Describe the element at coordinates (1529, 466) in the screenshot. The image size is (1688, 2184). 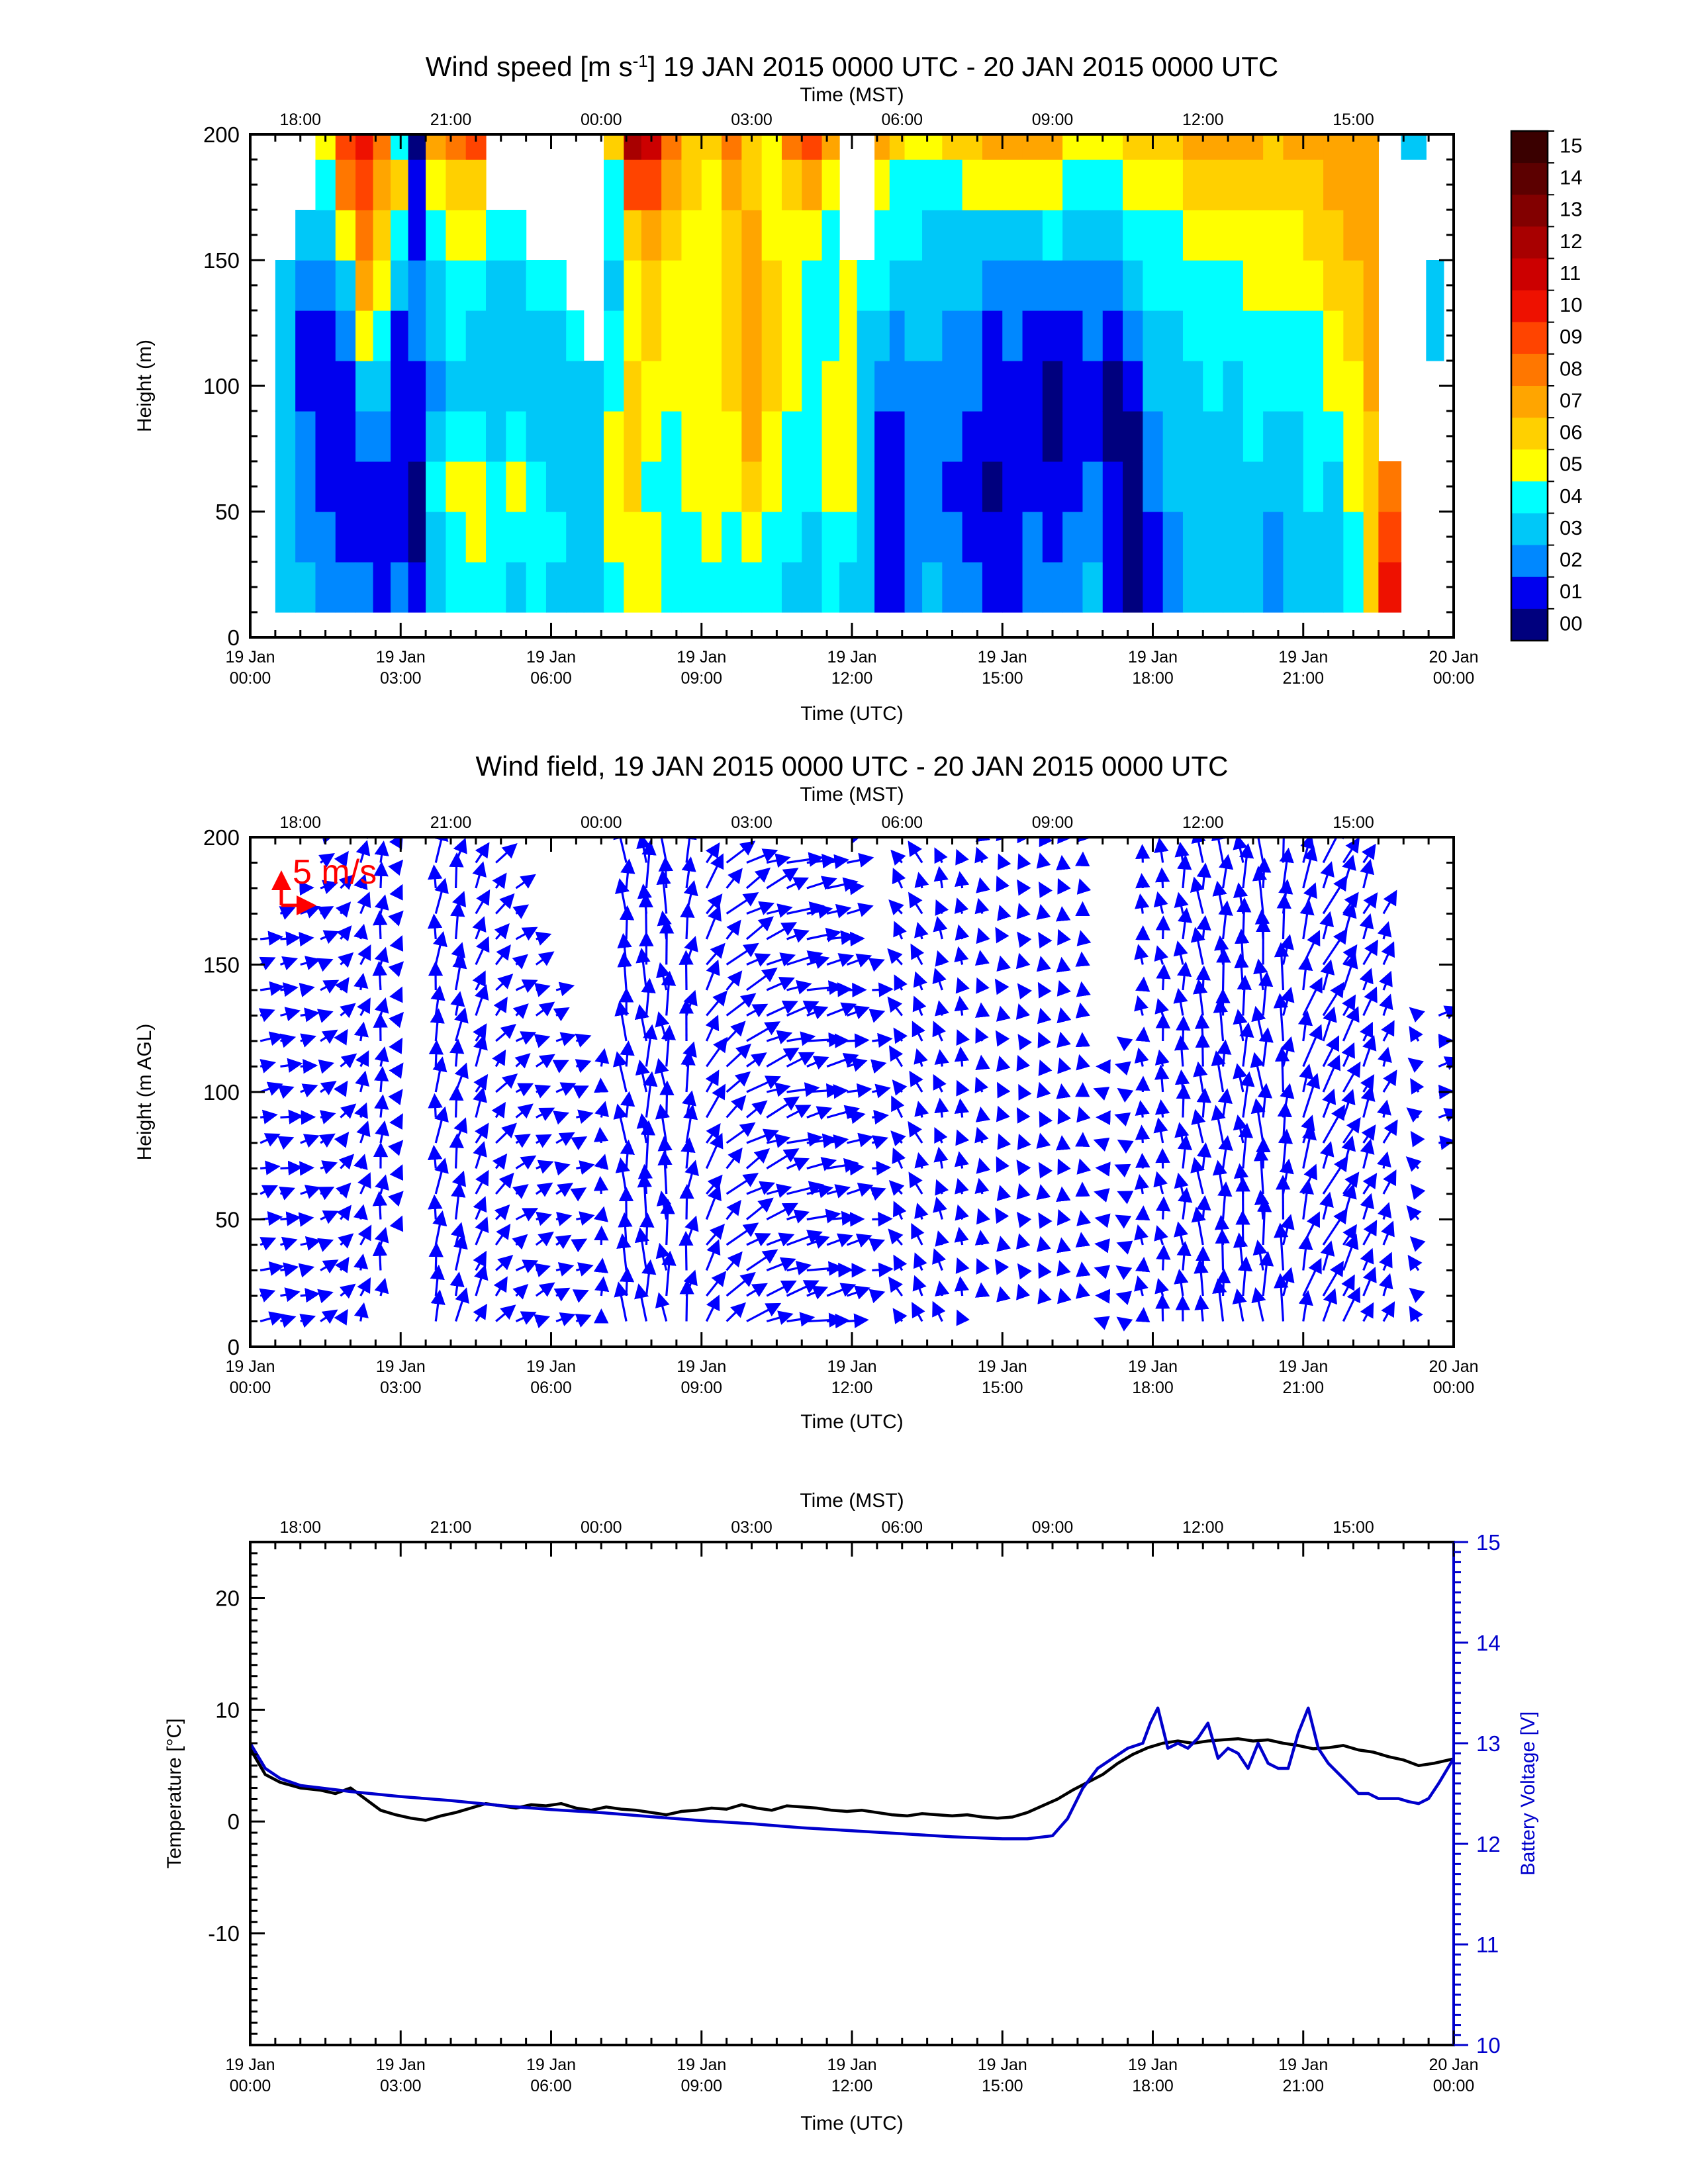
I see `colorbar-swatch` at that location.